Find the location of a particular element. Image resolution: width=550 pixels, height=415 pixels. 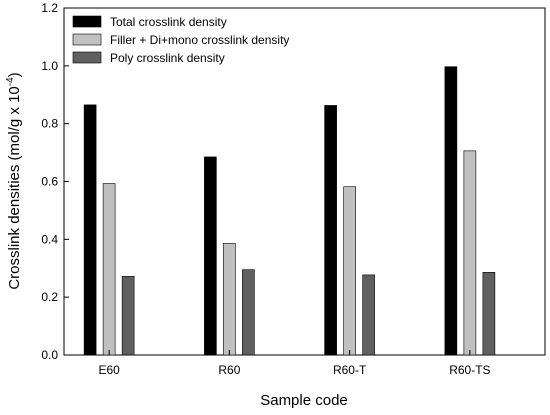

y-axis-ticks: 0.0 0.2 0.4 0.6 0.8 1.0 1.2 is located at coordinates (55, 181).